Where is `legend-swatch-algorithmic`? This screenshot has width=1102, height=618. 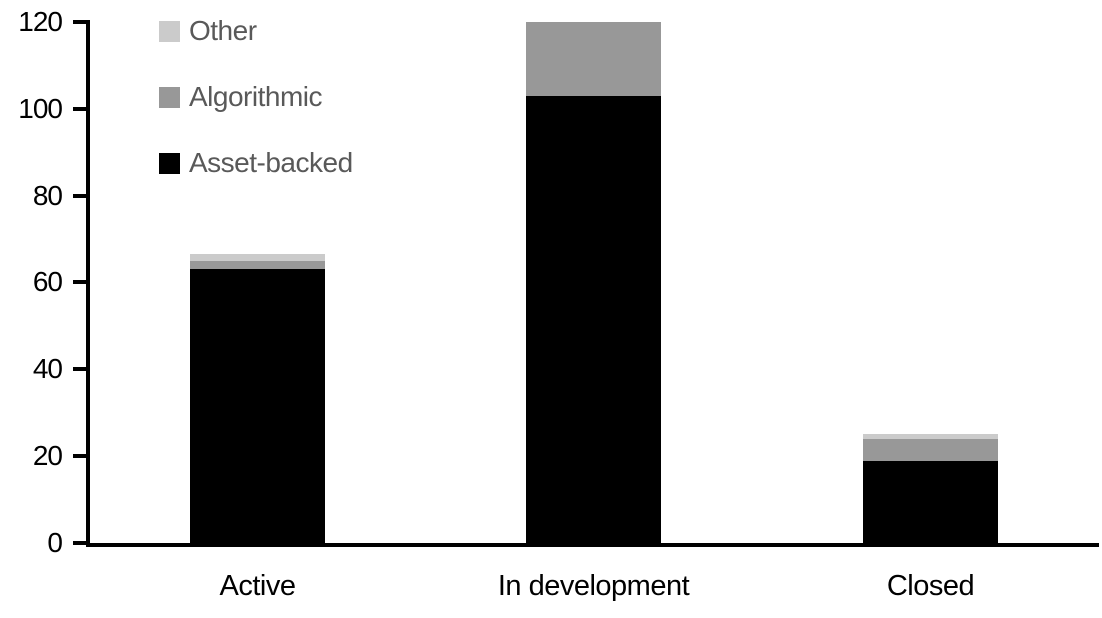
legend-swatch-algorithmic is located at coordinates (169, 97).